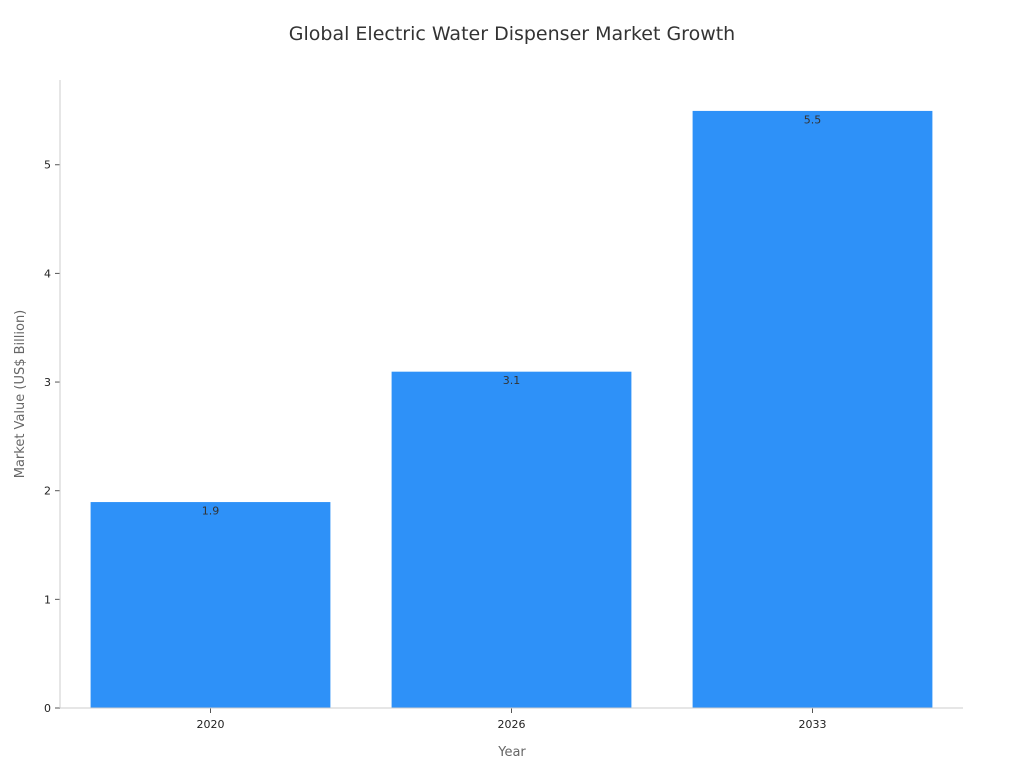 This screenshot has height=768, width=1024. Describe the element at coordinates (47, 599) in the screenshot. I see `y-tick-label-1: 1` at that location.